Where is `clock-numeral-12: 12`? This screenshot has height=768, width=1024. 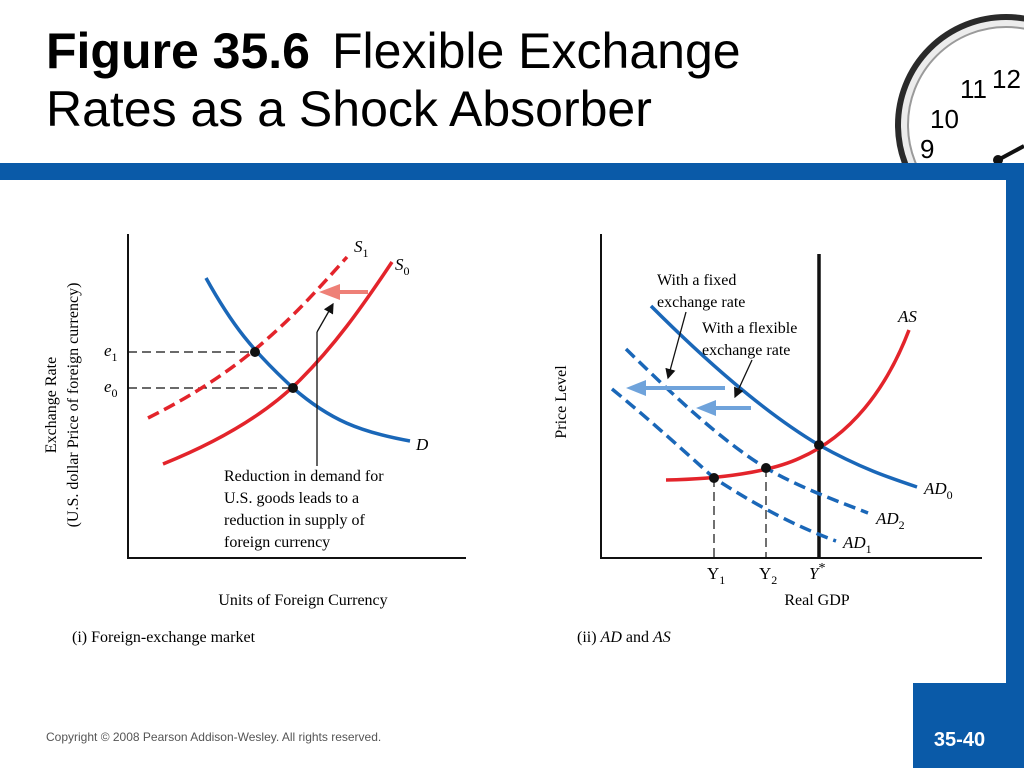 clock-numeral-12: 12 is located at coordinates (1006, 79).